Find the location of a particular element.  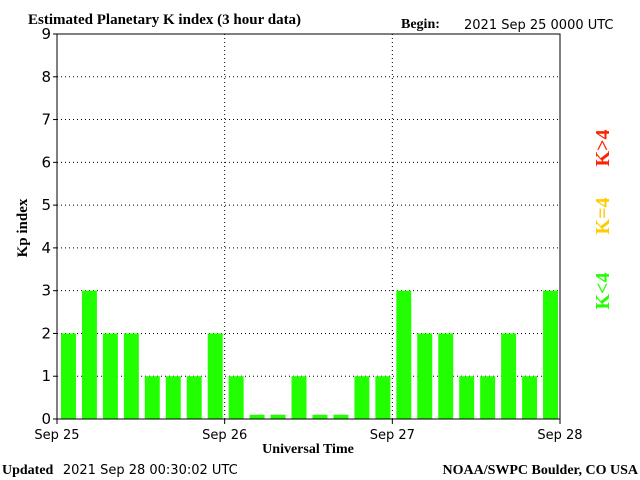

x-tick-label: Sep 27 is located at coordinates (392, 435).